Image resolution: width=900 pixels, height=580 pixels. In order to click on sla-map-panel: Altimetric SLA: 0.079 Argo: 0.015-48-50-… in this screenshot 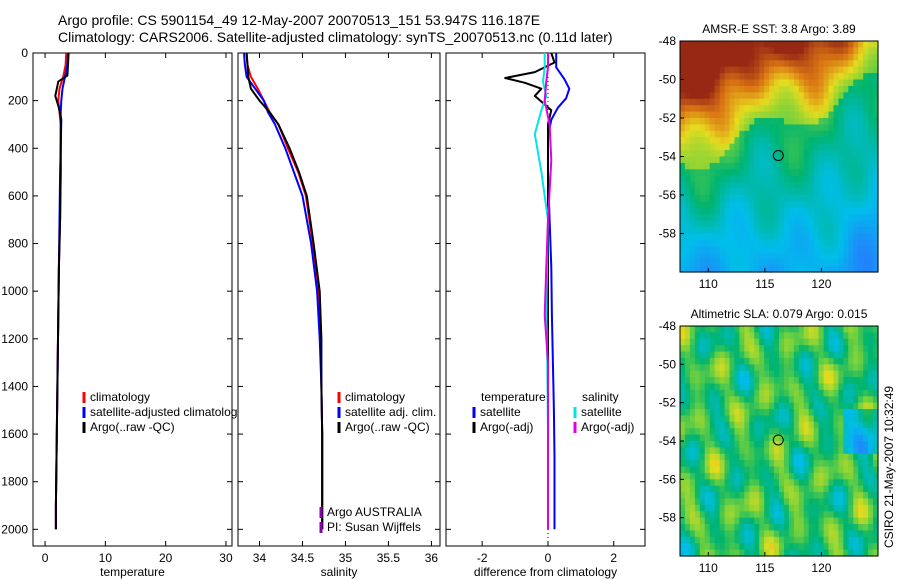, I will do `click(769, 441)`.